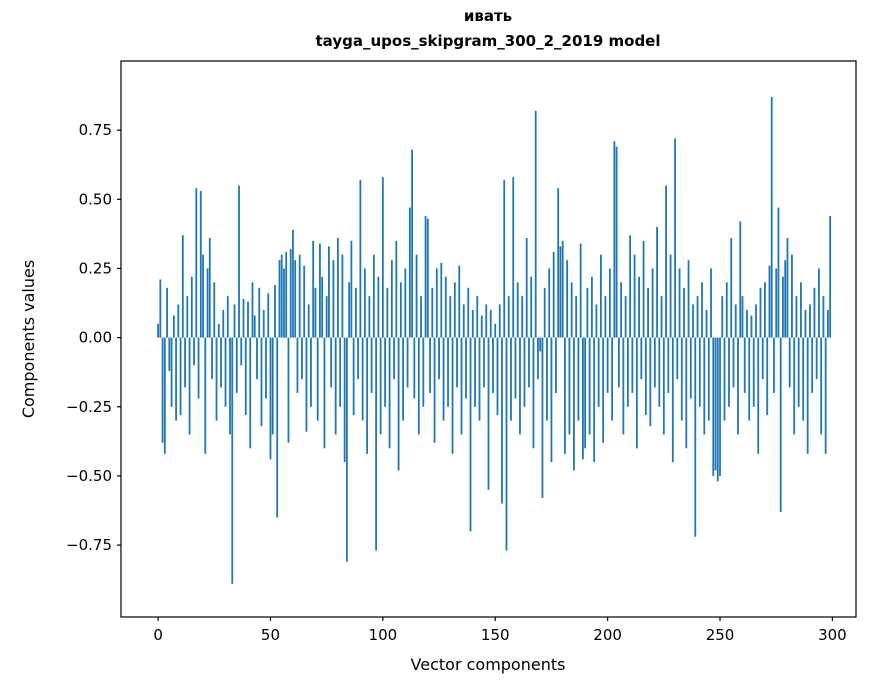 This screenshot has width=880, height=700. Describe the element at coordinates (488, 664) in the screenshot. I see `x-axis-label: Vector components` at that location.